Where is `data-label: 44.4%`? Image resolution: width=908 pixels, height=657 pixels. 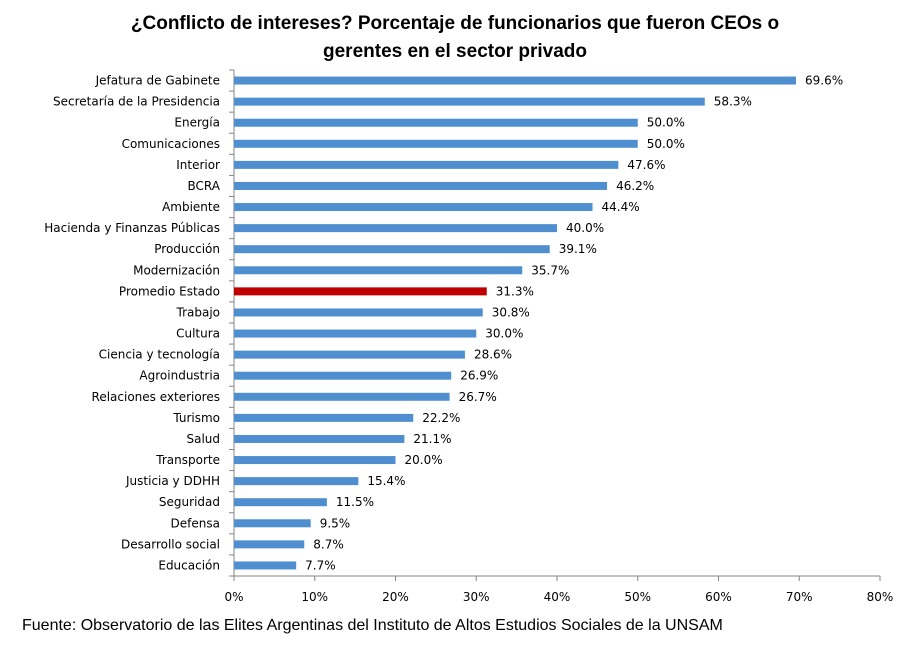
data-label: 44.4% is located at coordinates (621, 207).